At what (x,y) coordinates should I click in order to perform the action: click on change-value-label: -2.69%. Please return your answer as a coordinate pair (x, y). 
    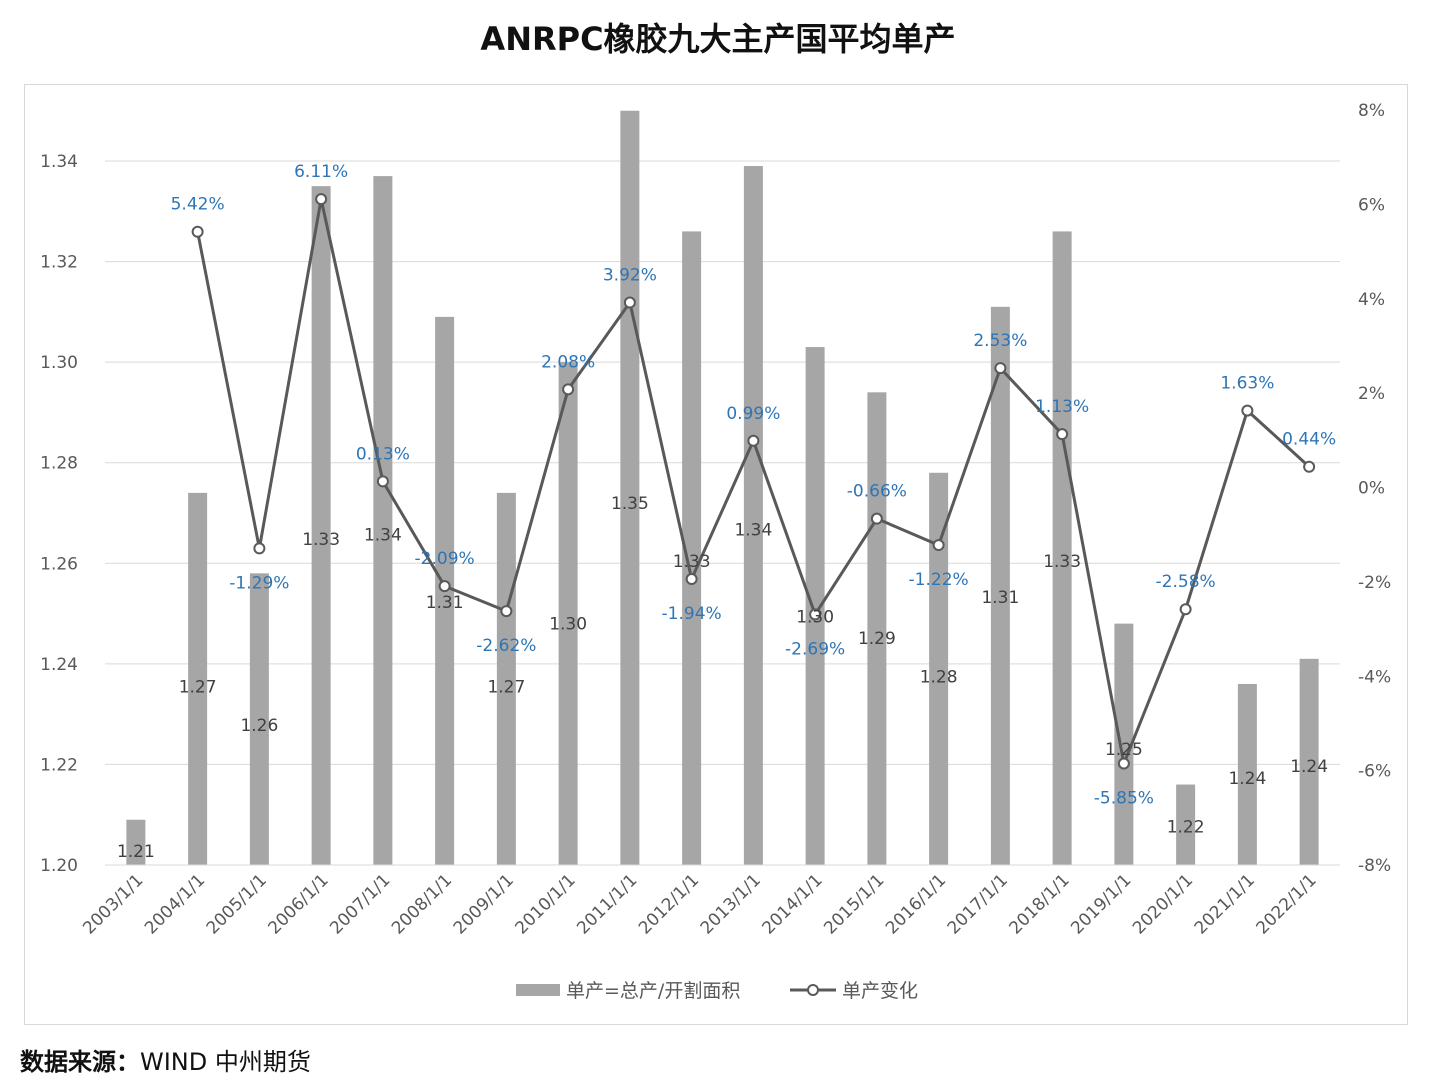
    Looking at the image, I should click on (815, 649).